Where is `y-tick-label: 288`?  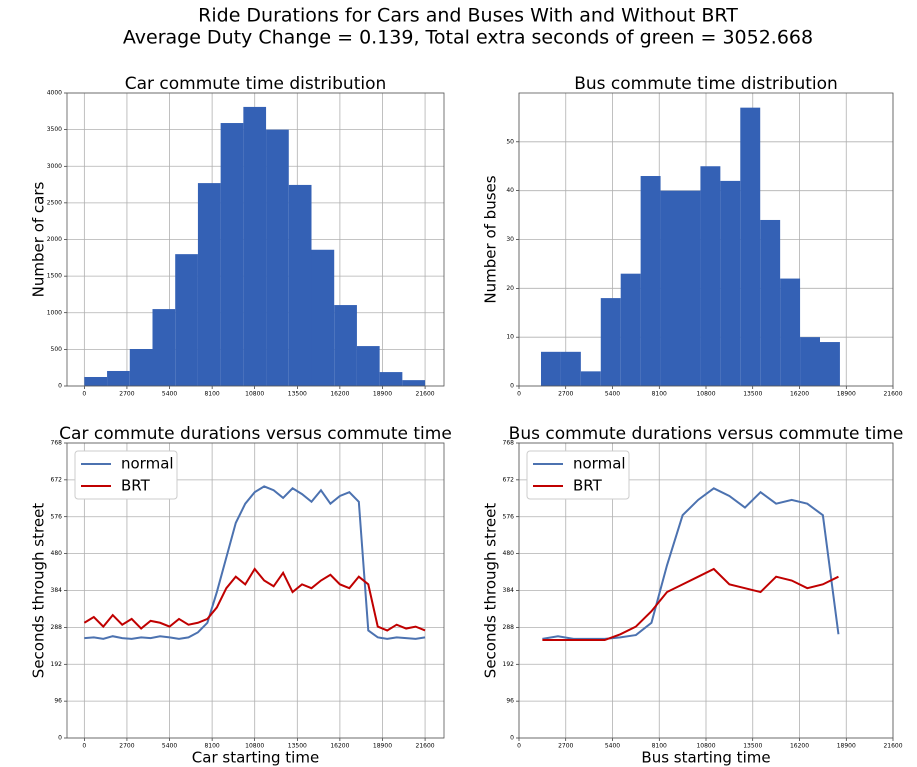
y-tick-label: 288 is located at coordinates (57, 627).